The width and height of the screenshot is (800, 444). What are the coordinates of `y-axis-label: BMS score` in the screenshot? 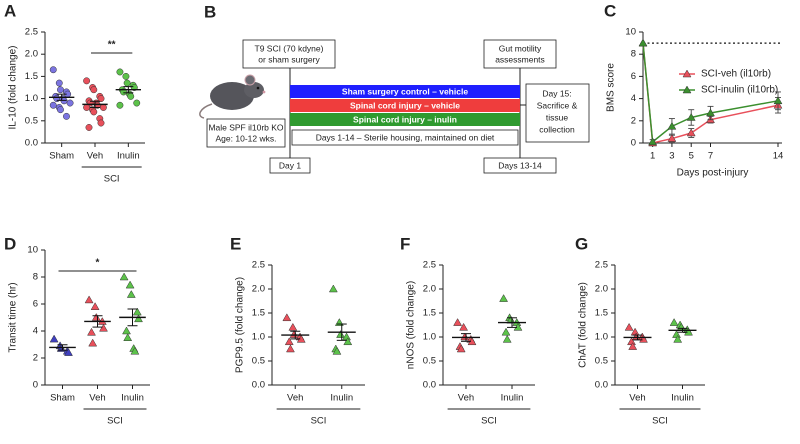 It's located at (611, 87).